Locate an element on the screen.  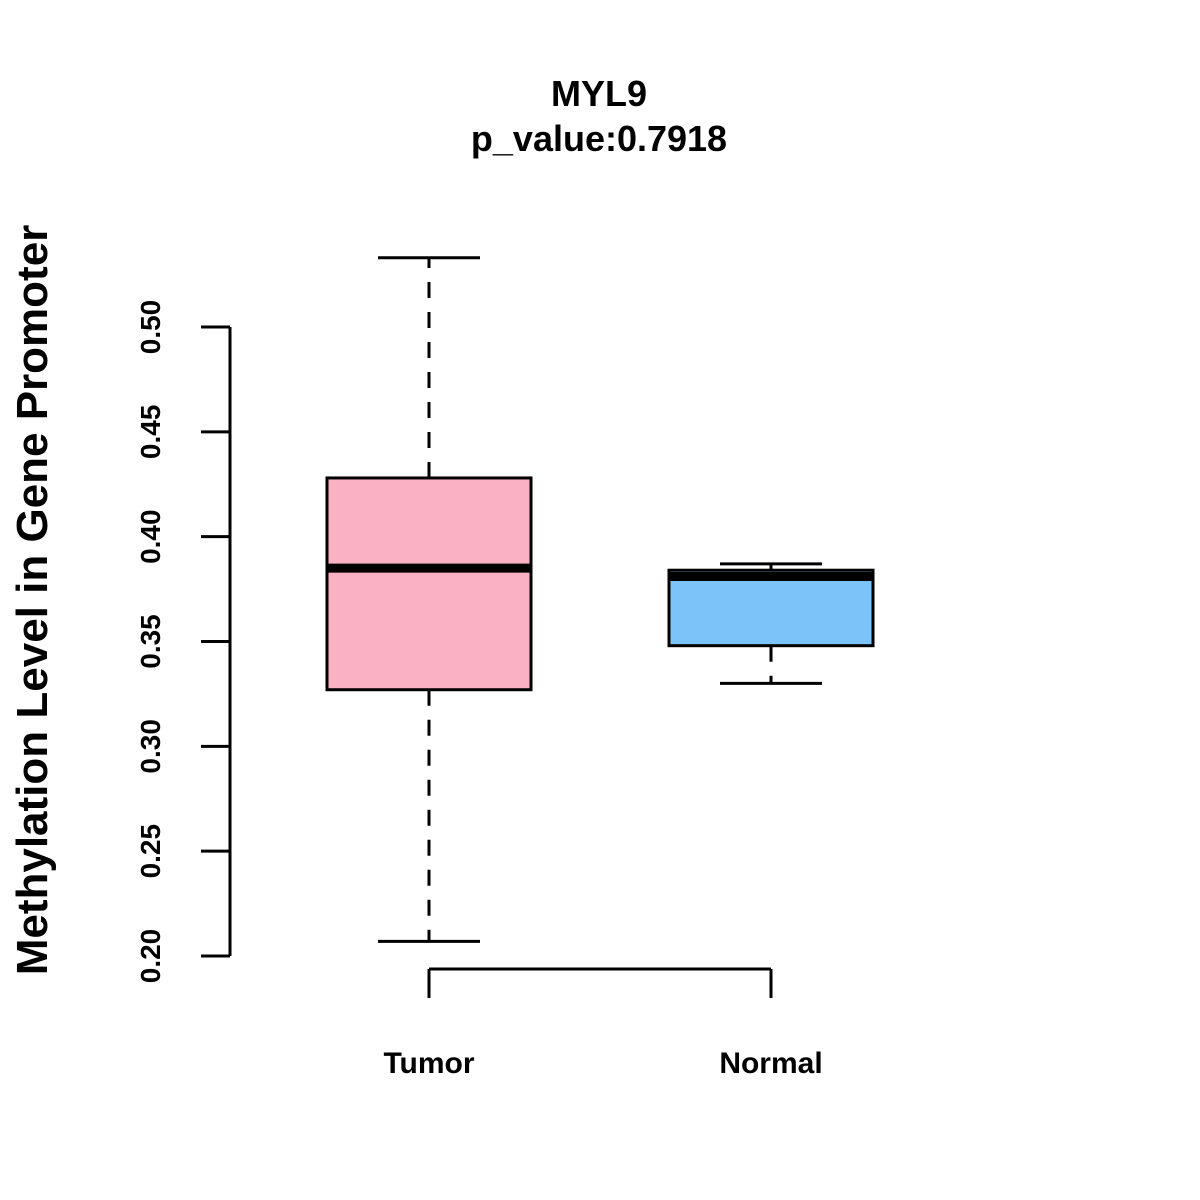
x-tick-label-tumor: Tumor is located at coordinates (428, 1063).